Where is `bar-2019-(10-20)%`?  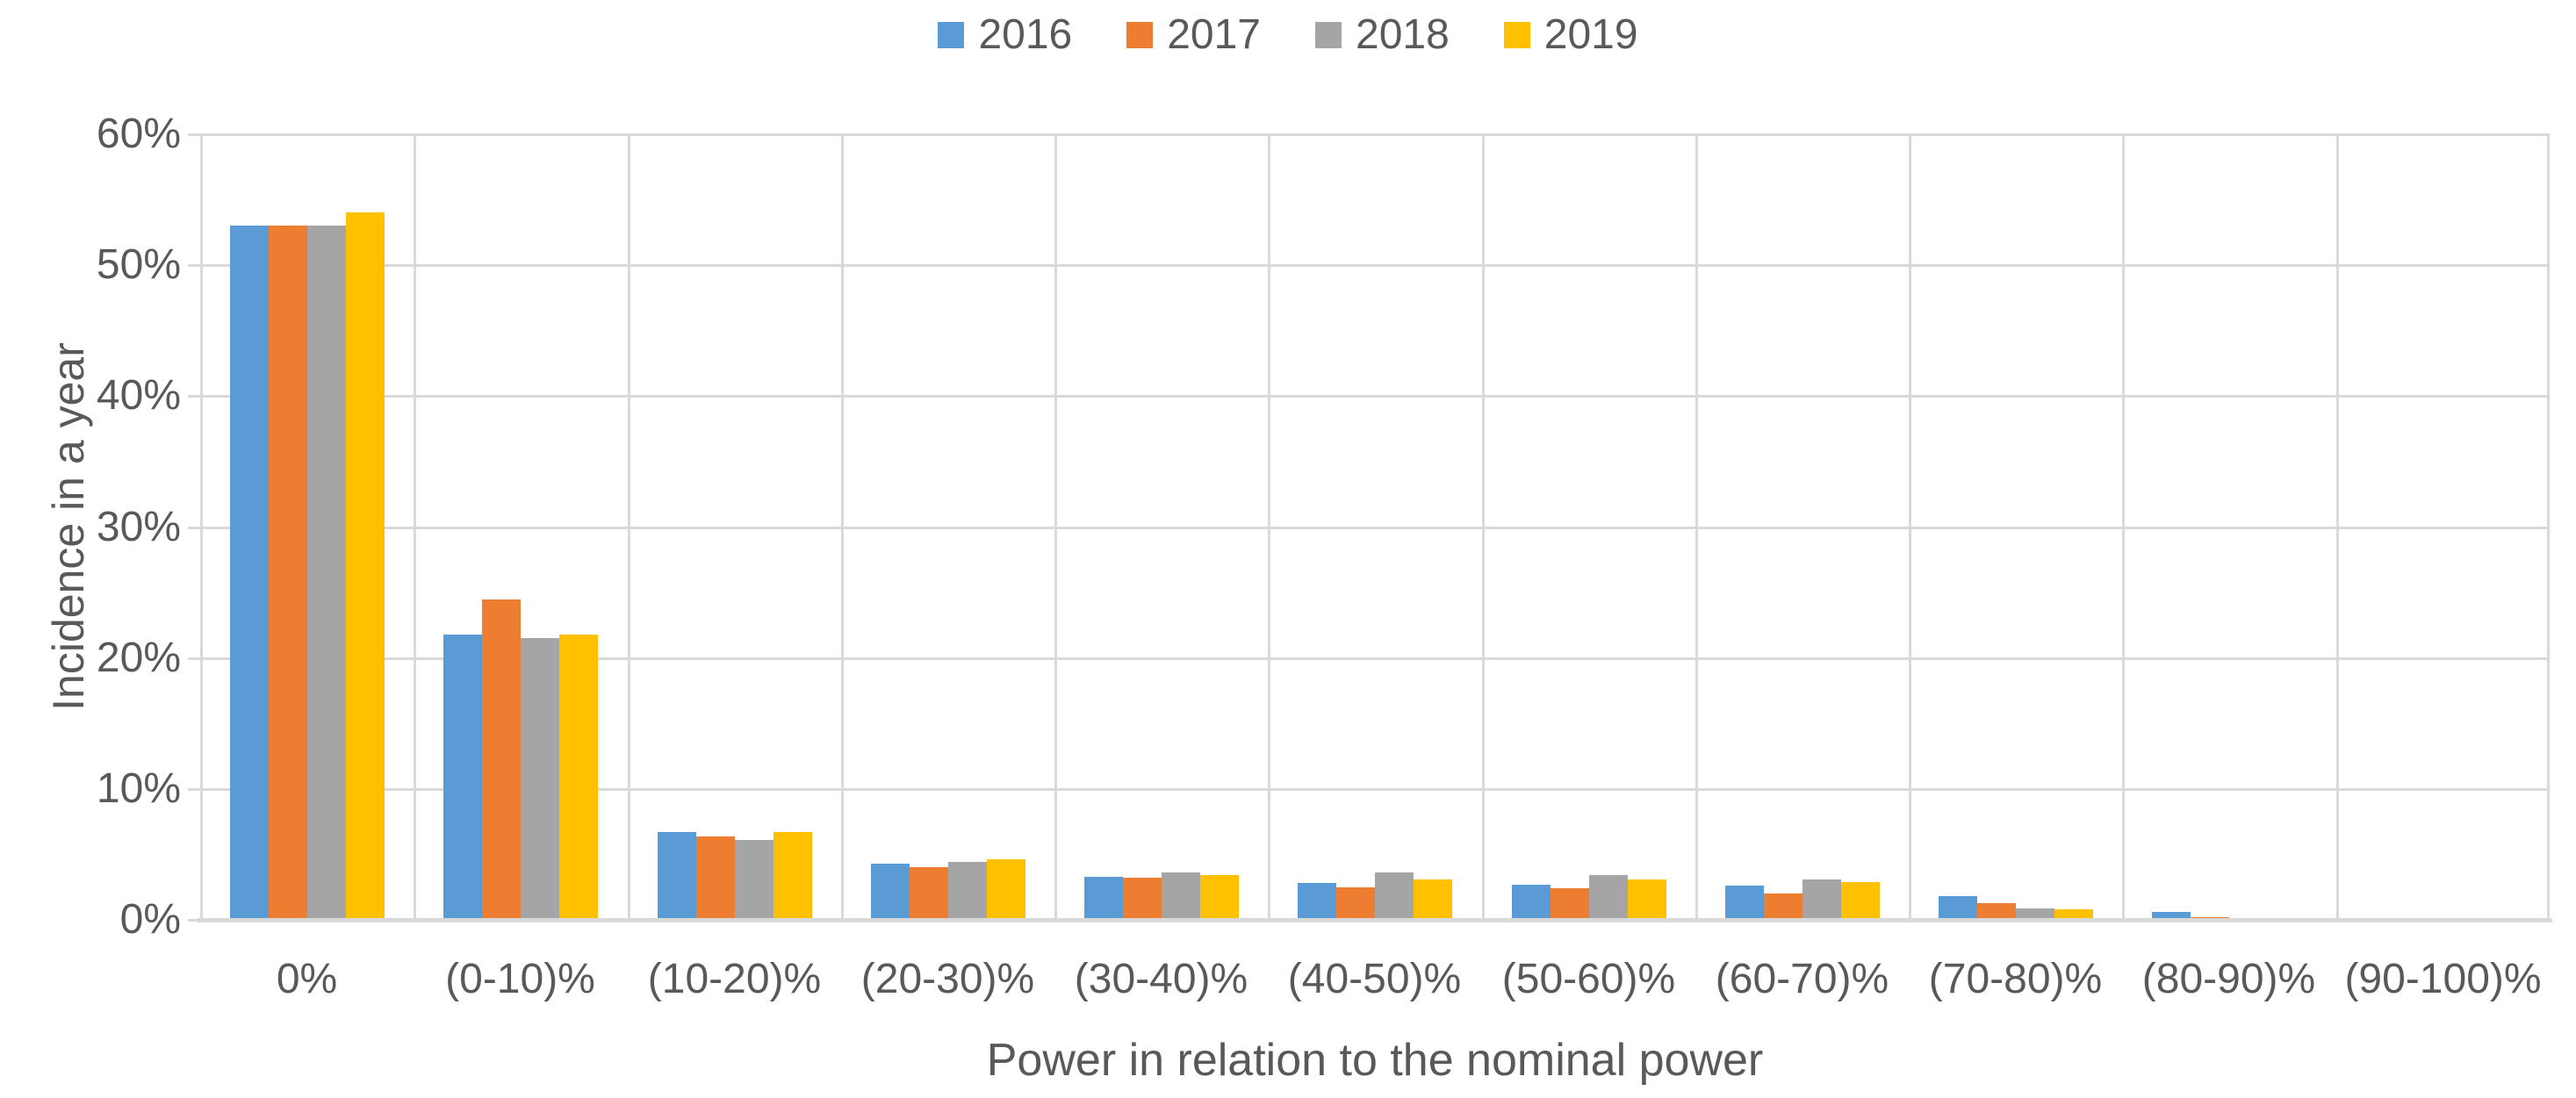
bar-2019-(10-20)% is located at coordinates (792, 876).